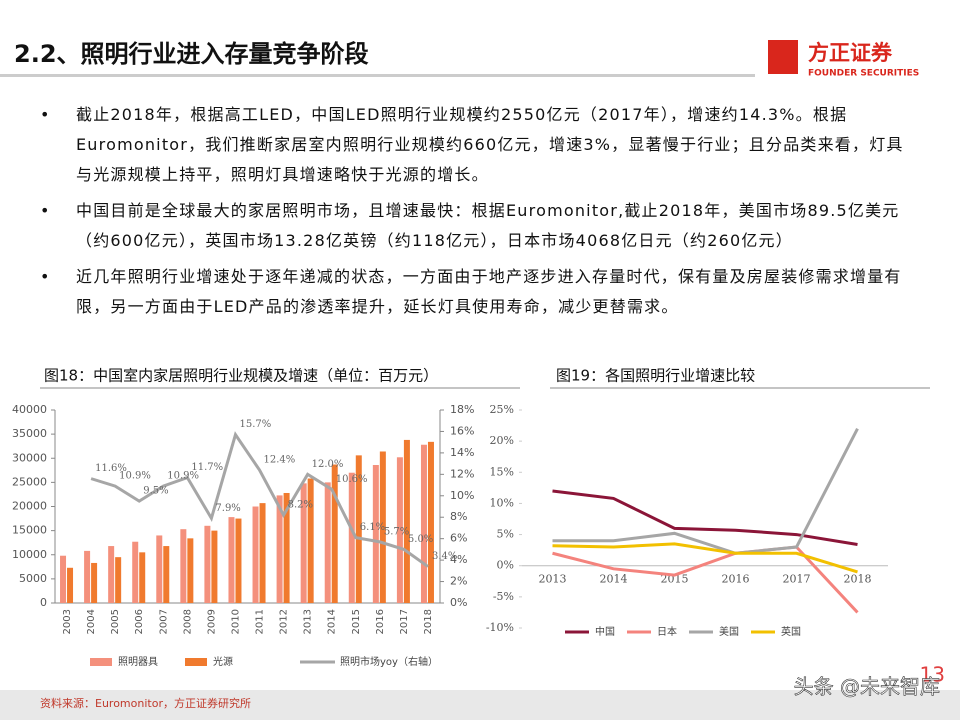 The height and width of the screenshot is (720, 960). Describe the element at coordinates (255, 424) in the screenshot. I see `data-label: 15.7%` at that location.